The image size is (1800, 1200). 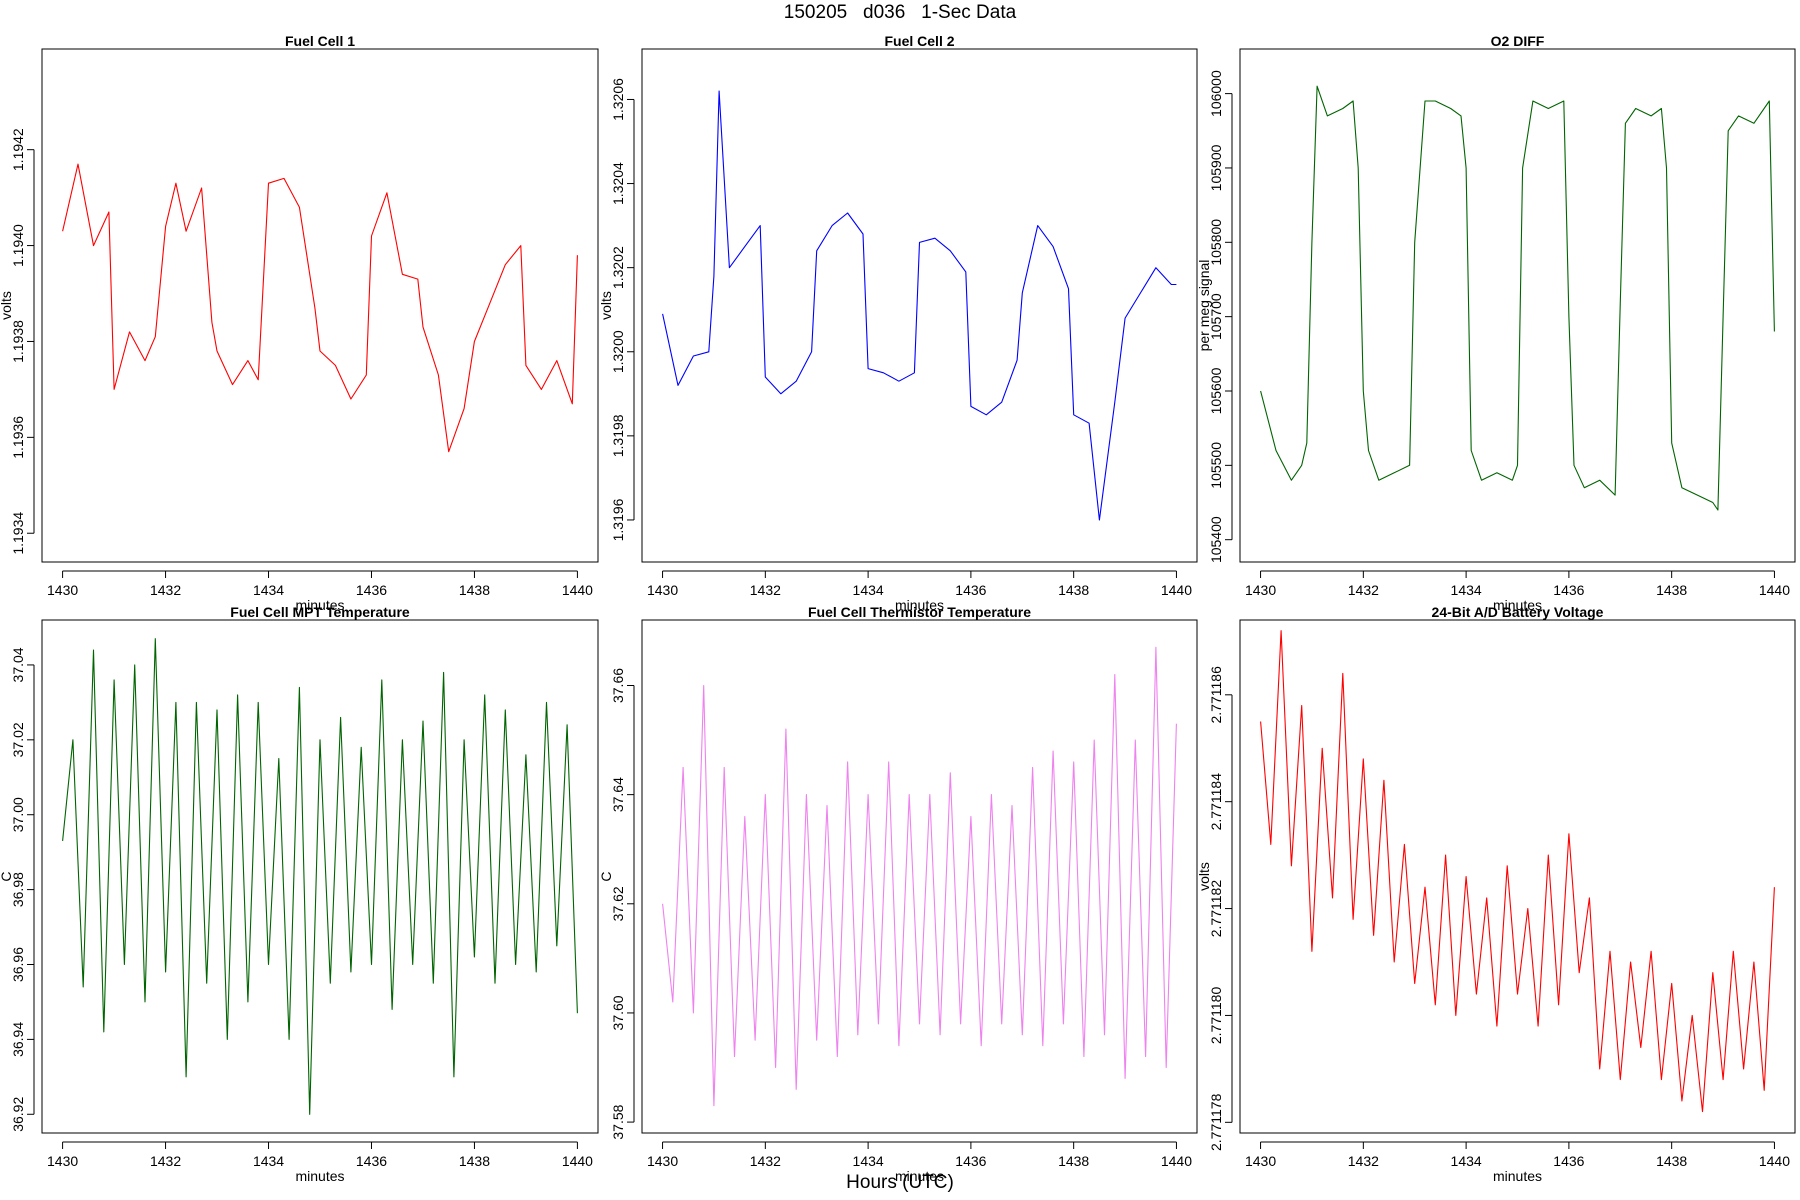 I want to click on y-tick-label: 105800, so click(x=1216, y=242).